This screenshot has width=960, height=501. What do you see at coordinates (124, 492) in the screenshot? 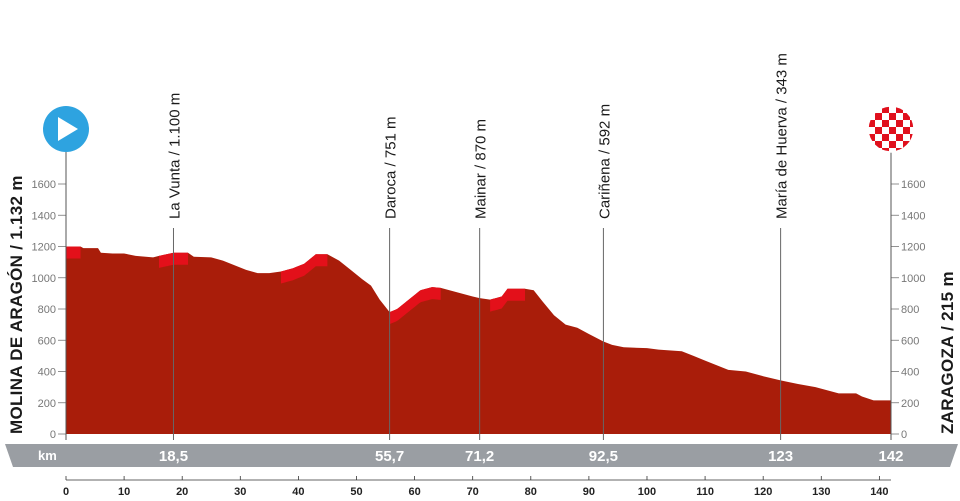
I see `x-tick-label: 10` at bounding box center [124, 492].